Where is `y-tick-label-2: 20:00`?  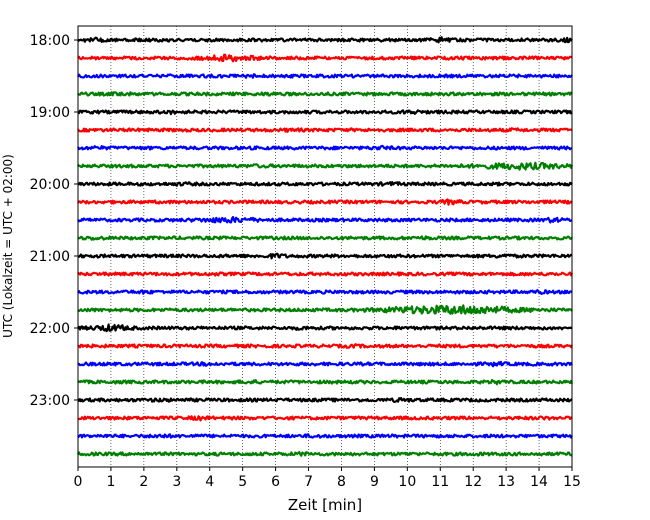
y-tick-label-2: 20:00 is located at coordinates (50, 185).